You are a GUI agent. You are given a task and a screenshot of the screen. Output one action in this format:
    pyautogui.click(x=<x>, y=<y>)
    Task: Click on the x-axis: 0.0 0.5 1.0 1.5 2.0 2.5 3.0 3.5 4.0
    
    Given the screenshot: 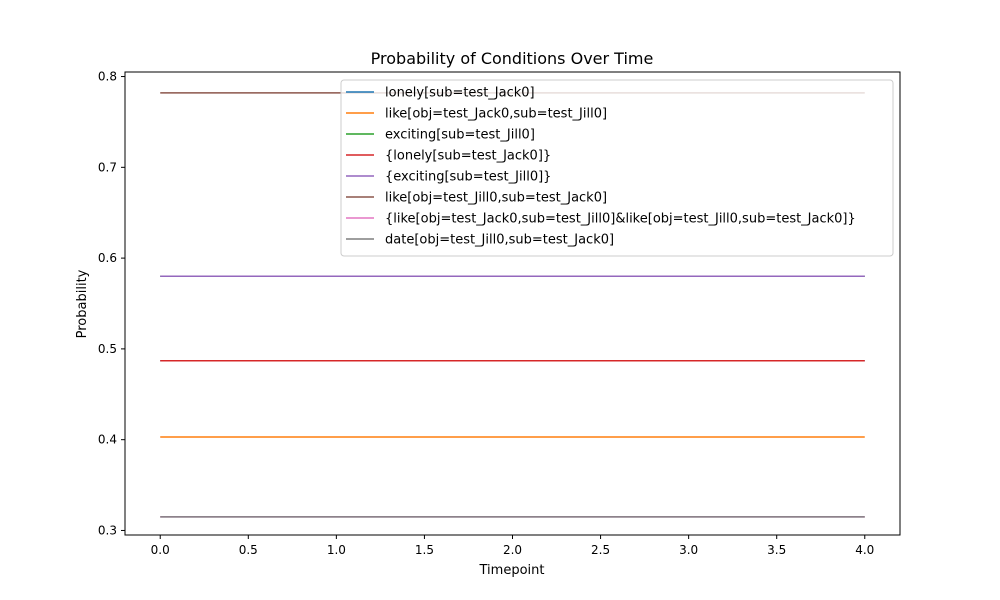 What is the action you would take?
    pyautogui.click(x=512, y=546)
    